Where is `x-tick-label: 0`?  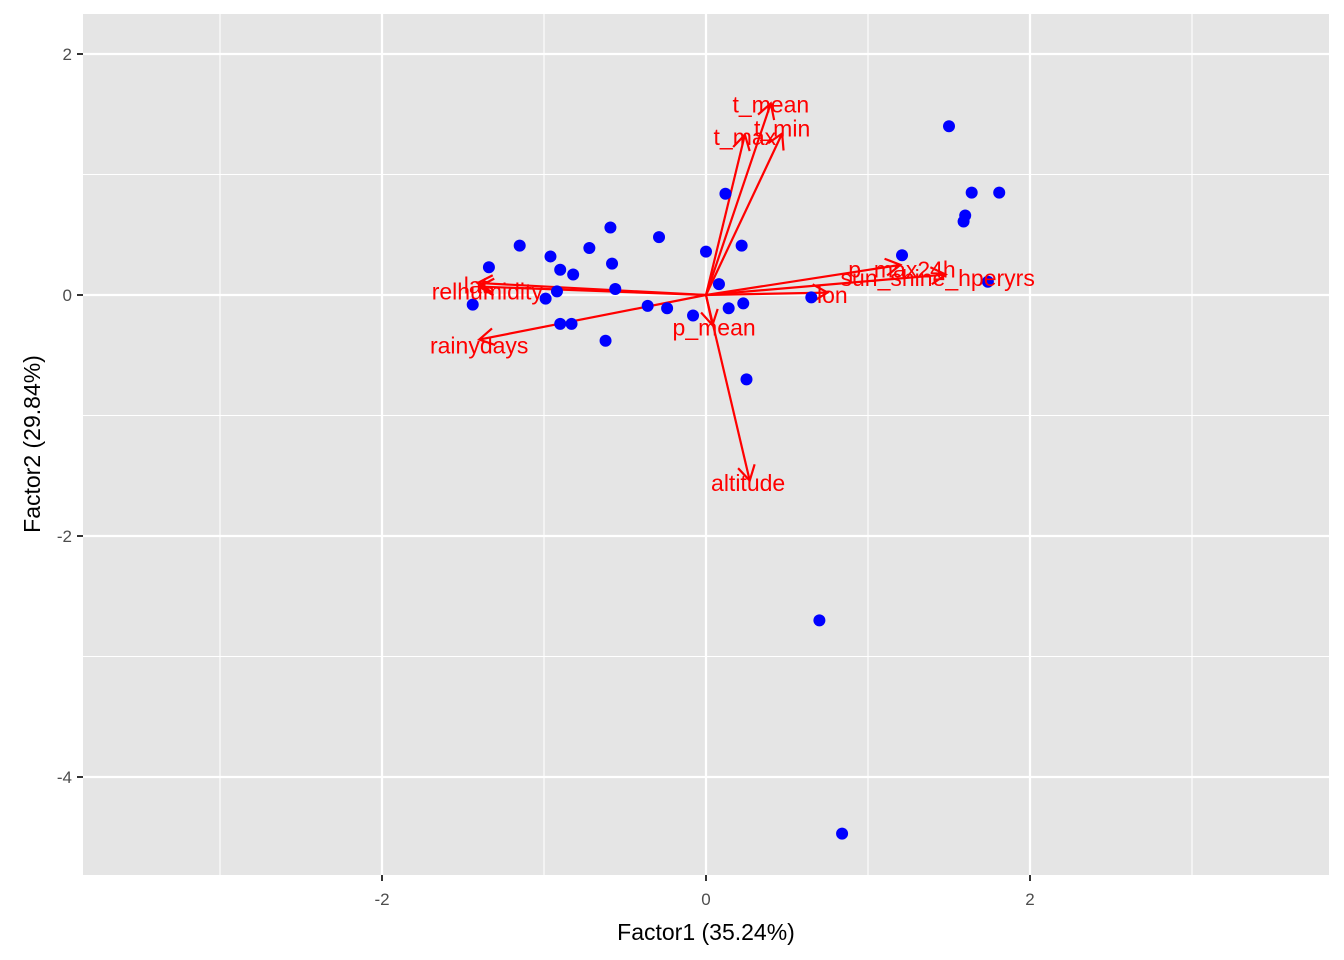 x-tick-label: 0 is located at coordinates (705, 899).